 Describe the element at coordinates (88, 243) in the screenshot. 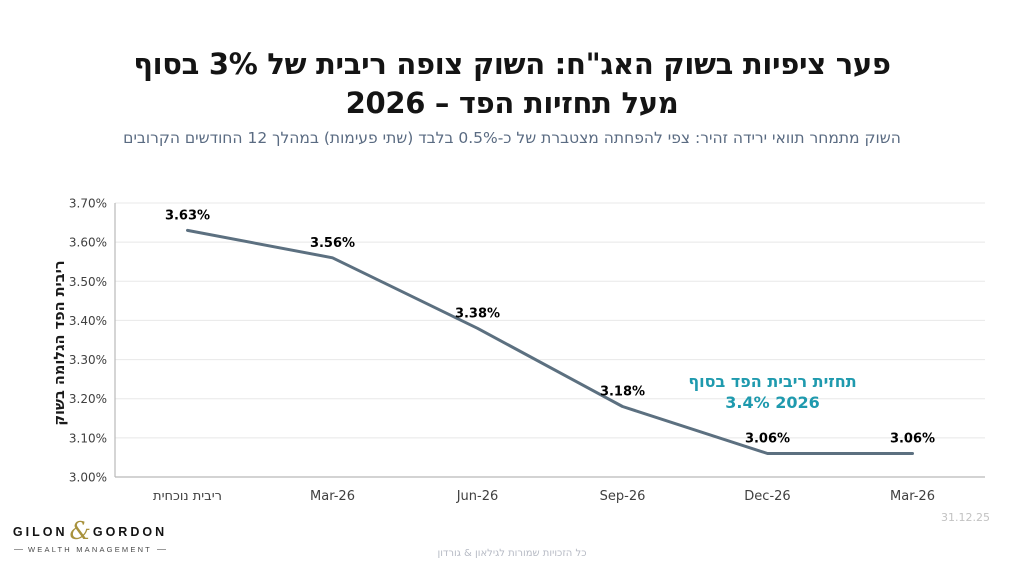

I see `y-tick-label: 3.60%` at that location.